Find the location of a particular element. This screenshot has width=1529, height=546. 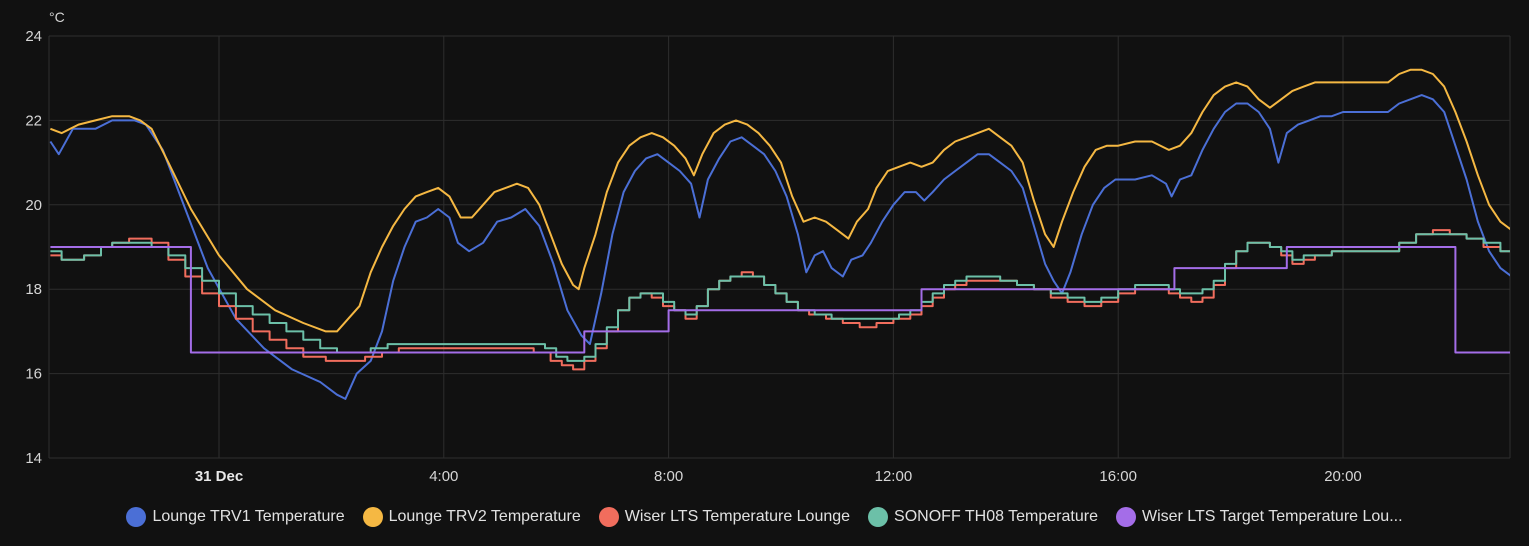

legend-item-4: SONOFF TH08 Temperature is located at coordinates (983, 517).